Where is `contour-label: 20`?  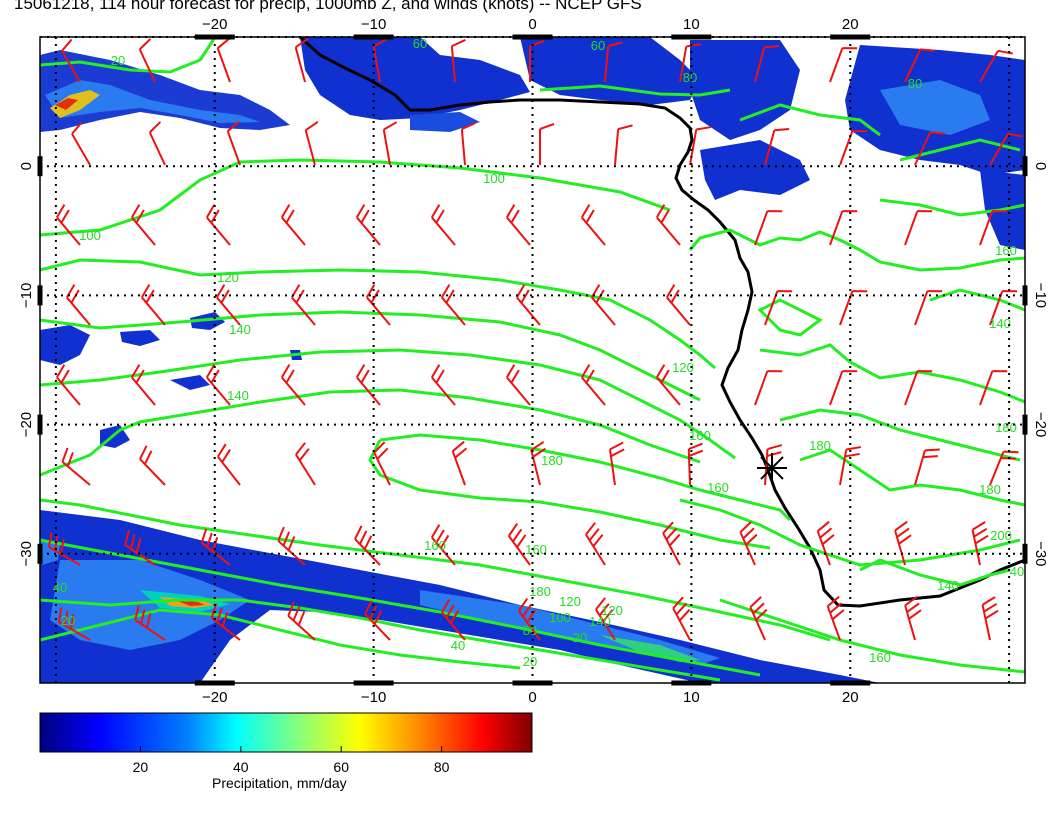
contour-label: 20 is located at coordinates (530, 661).